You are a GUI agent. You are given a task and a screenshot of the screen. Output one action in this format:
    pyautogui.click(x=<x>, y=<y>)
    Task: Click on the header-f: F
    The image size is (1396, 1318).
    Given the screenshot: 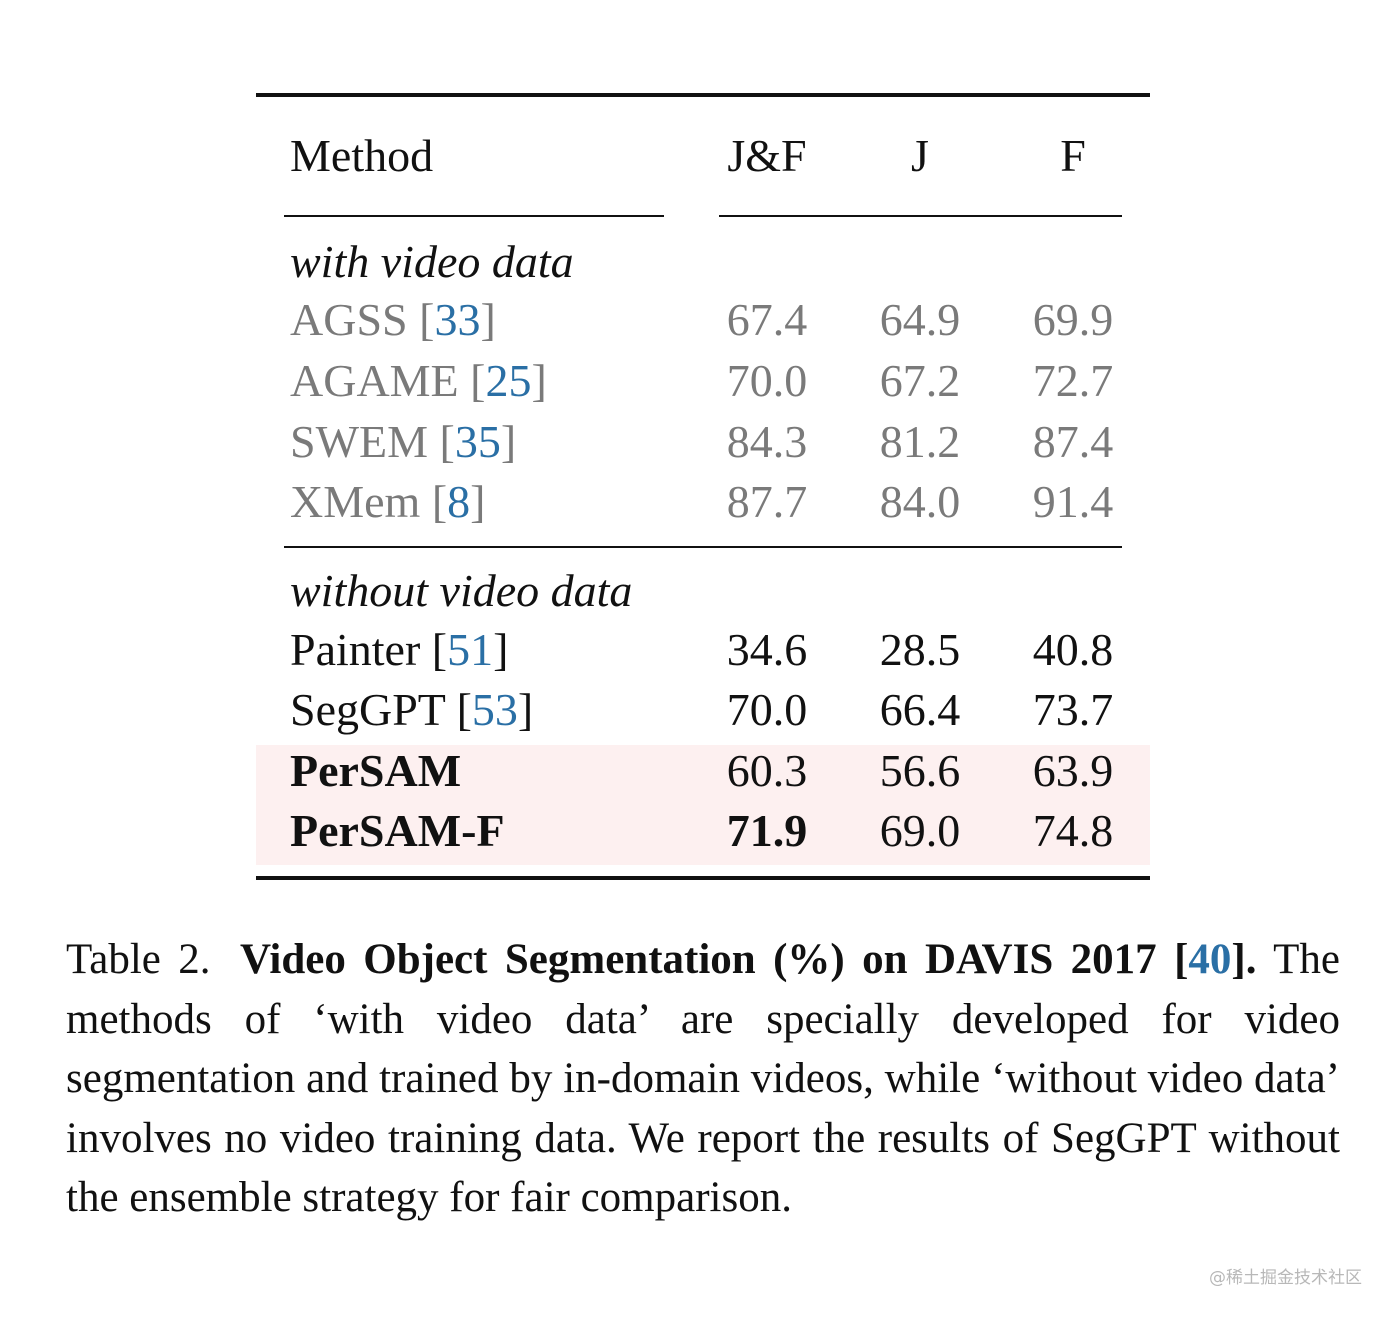 What is the action you would take?
    pyautogui.click(x=1073, y=155)
    